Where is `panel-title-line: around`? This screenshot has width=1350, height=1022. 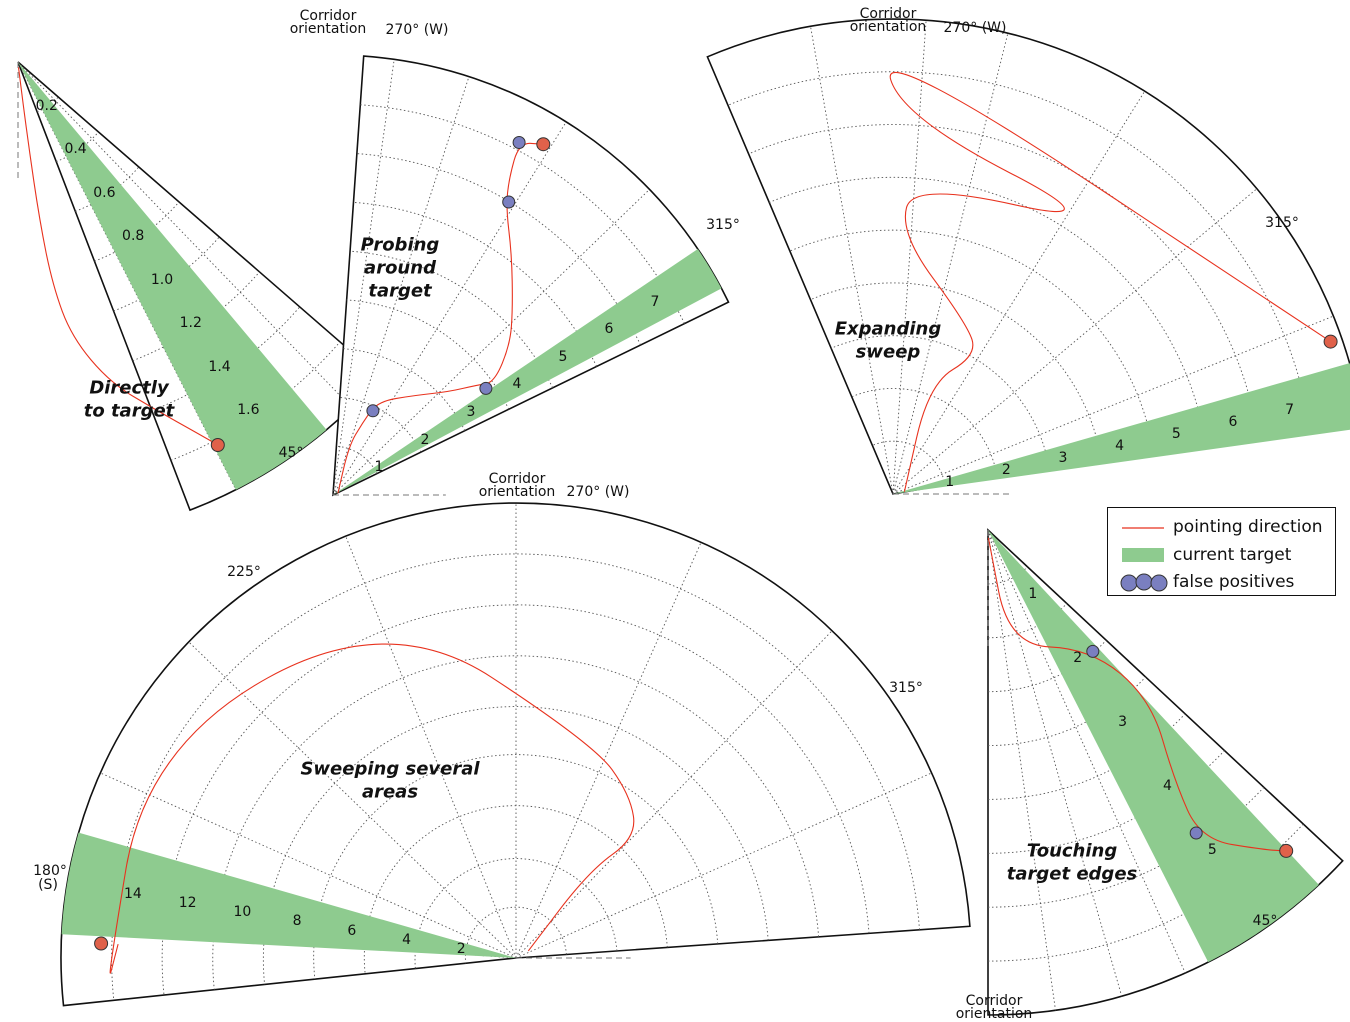 panel-title-line: around is located at coordinates (400, 268).